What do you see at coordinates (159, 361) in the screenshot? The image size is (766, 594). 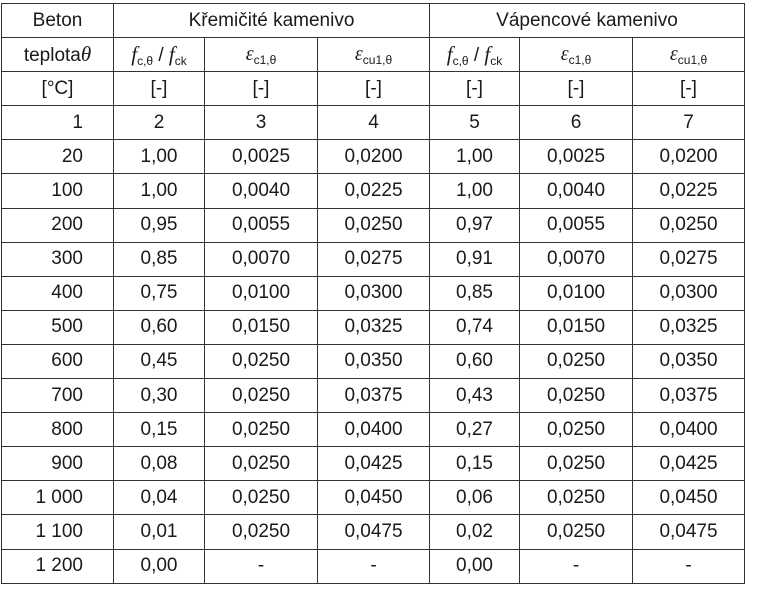 I see `table-cell: 0,45` at bounding box center [159, 361].